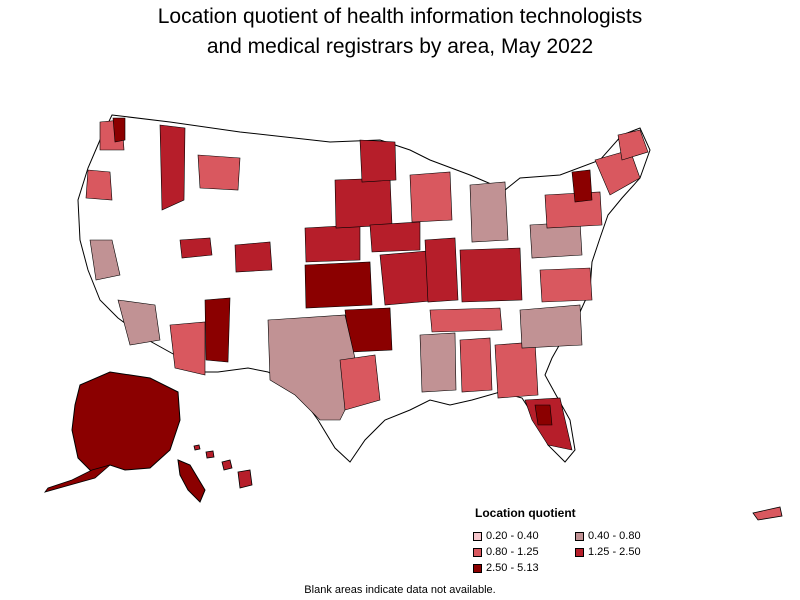 This screenshot has width=800, height=600. Describe the element at coordinates (363, 203) in the screenshot. I see `region-dakotas` at that location.